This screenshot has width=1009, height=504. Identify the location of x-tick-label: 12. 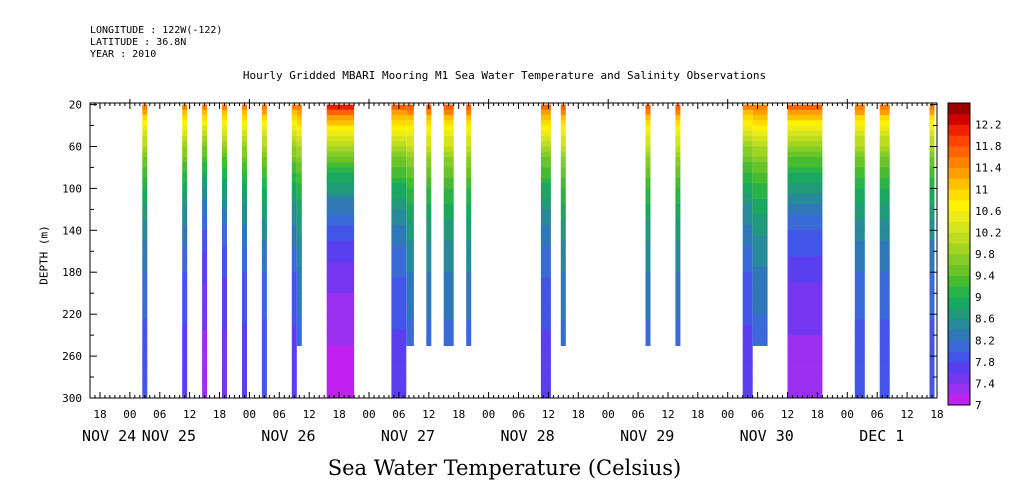
(428, 414).